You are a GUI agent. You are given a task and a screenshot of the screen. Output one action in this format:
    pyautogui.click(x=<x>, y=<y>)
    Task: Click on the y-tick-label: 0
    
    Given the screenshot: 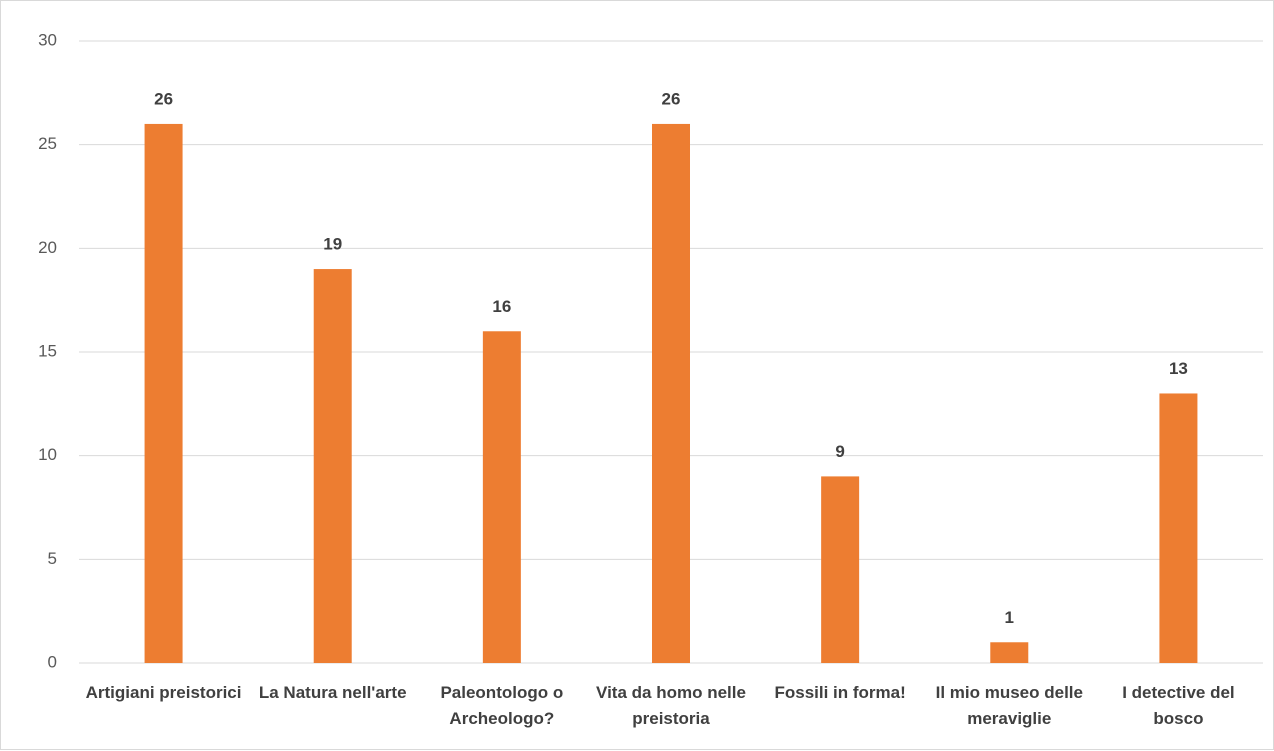 What is the action you would take?
    pyautogui.click(x=52, y=661)
    